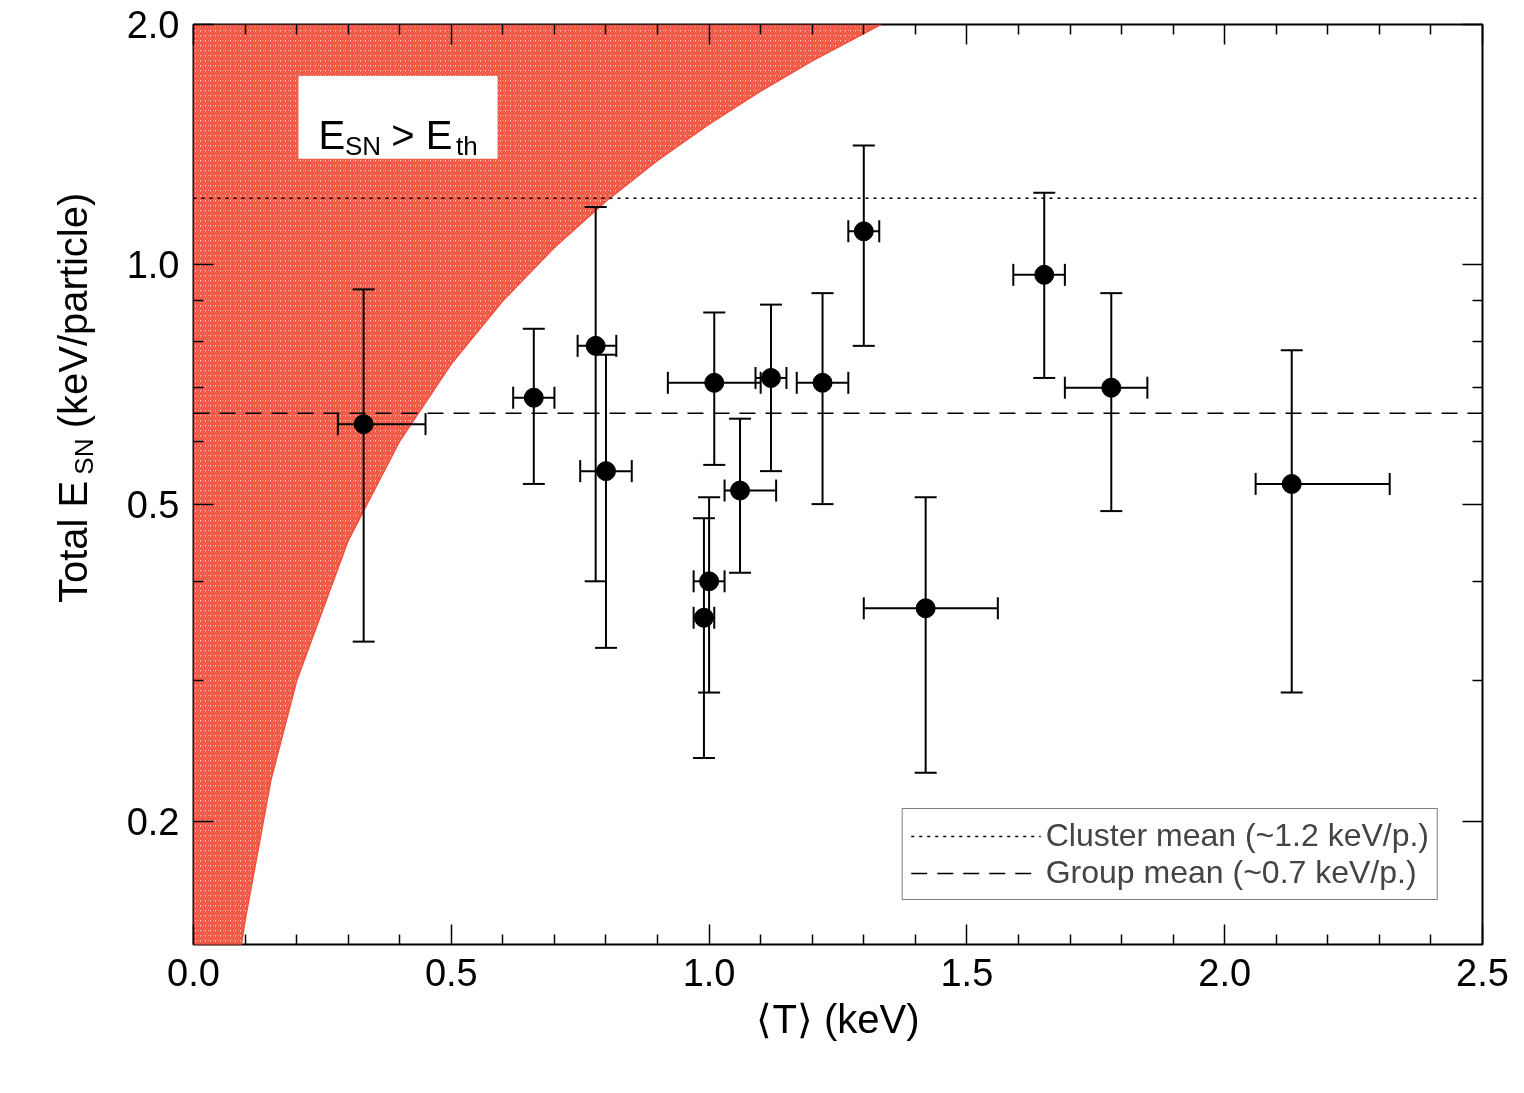 The height and width of the screenshot is (1093, 1524). Describe the element at coordinates (153, 504) in the screenshot. I see `y-tick-label: 0.5` at that location.